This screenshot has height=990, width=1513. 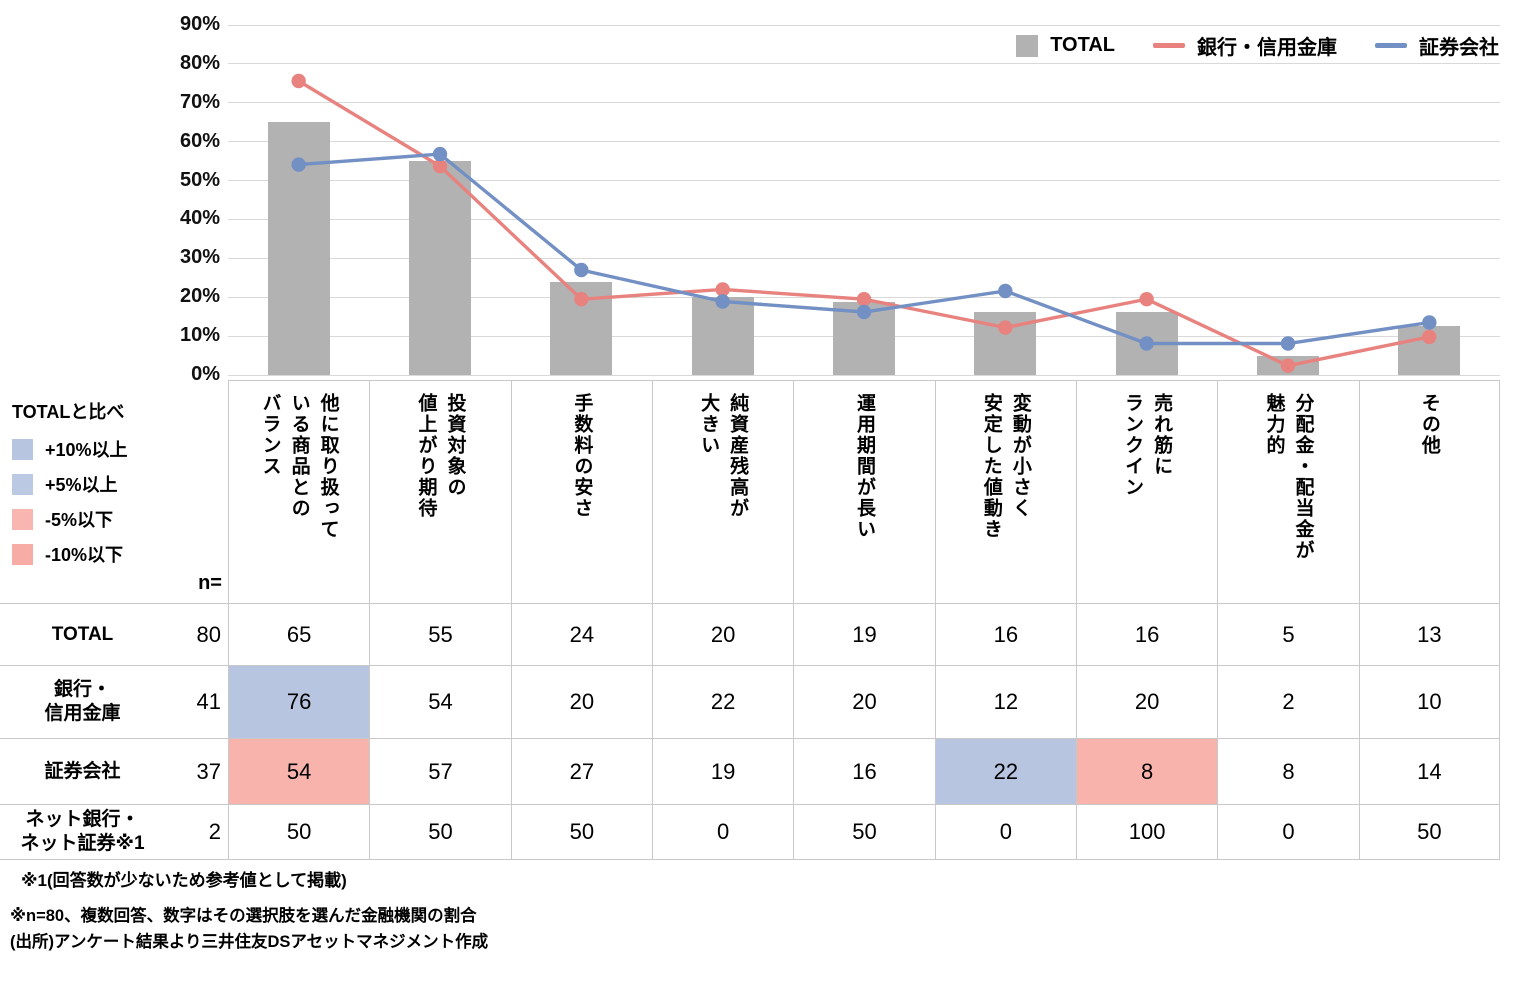 I want to click on y-axis-tick-label: 80%, so click(x=199, y=62).